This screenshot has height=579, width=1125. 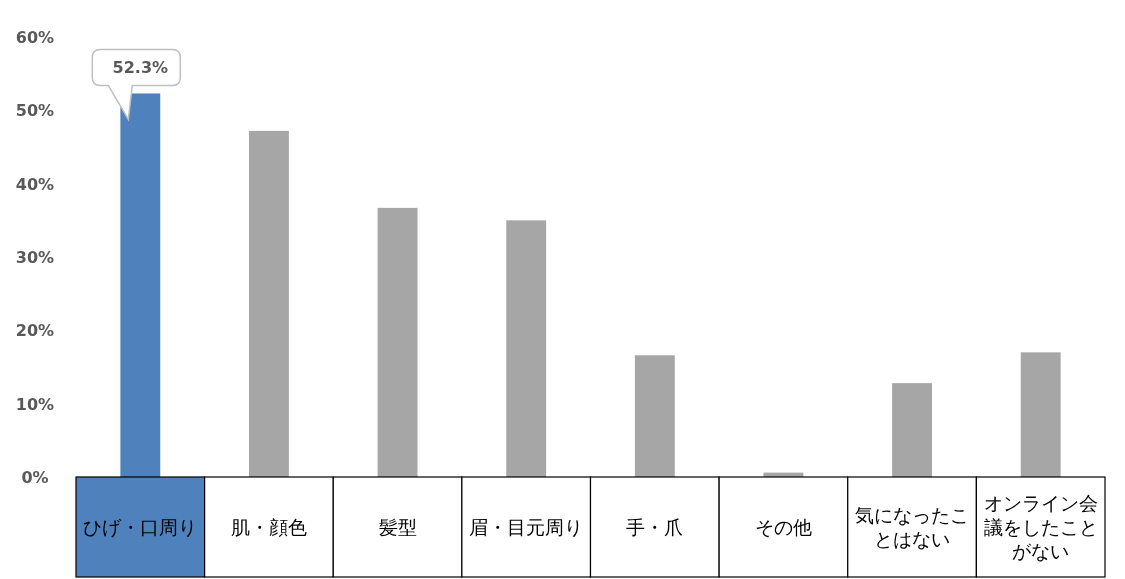 I want to click on y-tick-label: 20%, so click(x=35, y=331).